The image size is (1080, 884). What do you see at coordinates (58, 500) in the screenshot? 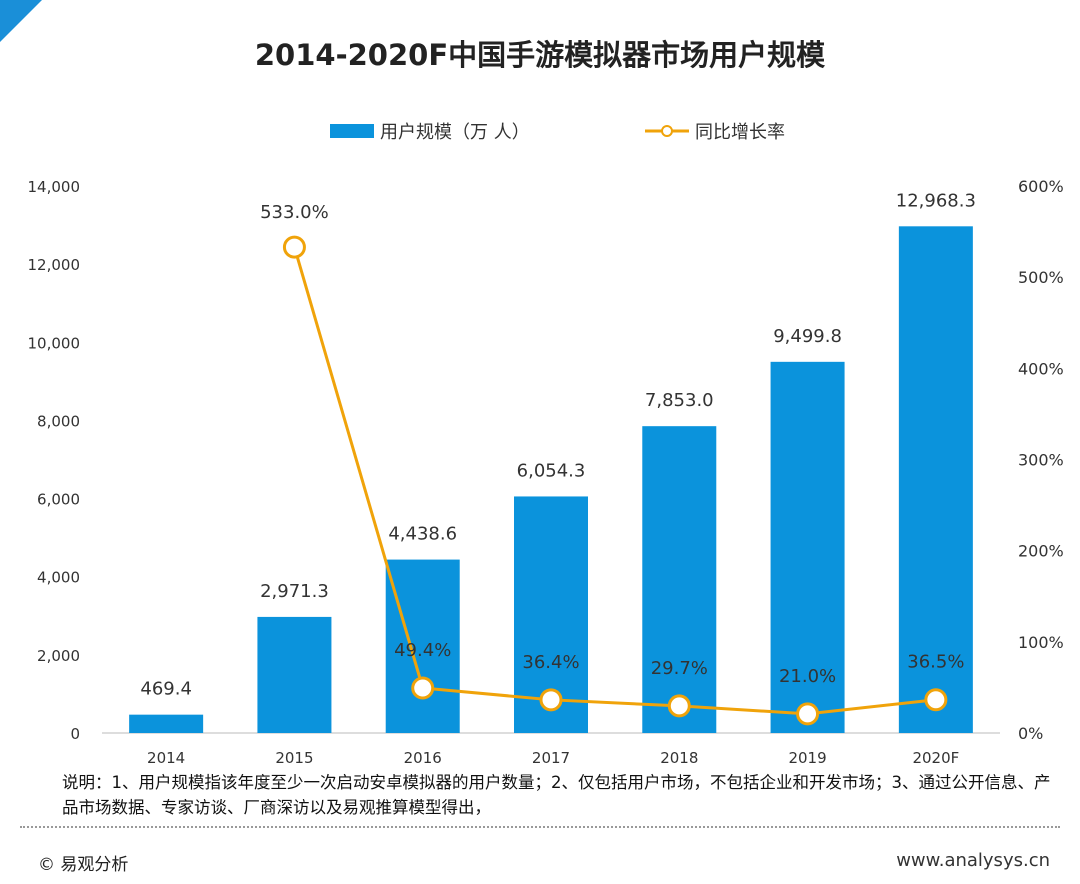
I see `y-left-tick: 6,000` at bounding box center [58, 500].